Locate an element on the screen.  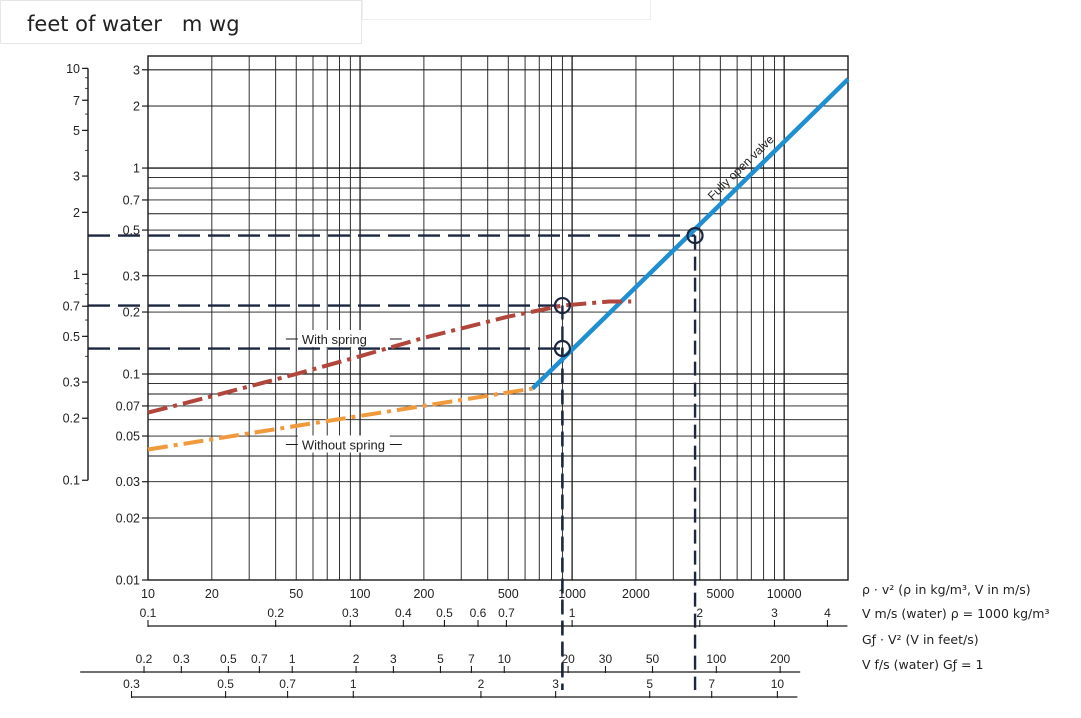
x-axis-label-gf-v2: Gƒ · V² (V in feet/s) is located at coordinates (920, 639).